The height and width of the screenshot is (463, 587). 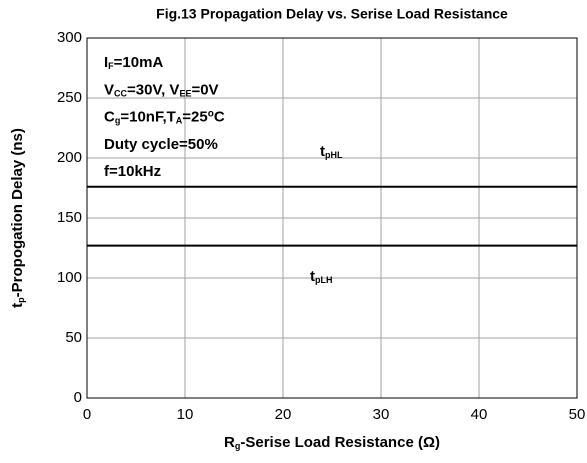 I want to click on superscript: o, so click(x=211, y=113).